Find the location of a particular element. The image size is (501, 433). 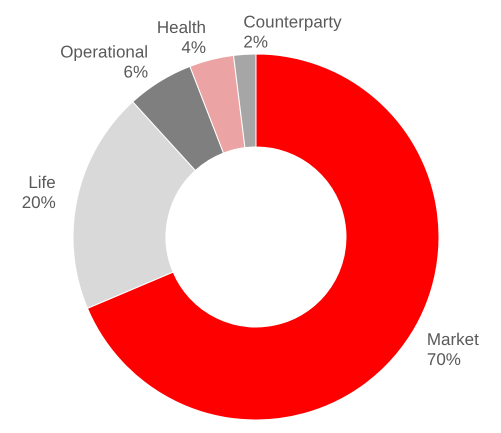

data-label: 2% is located at coordinates (255, 42).